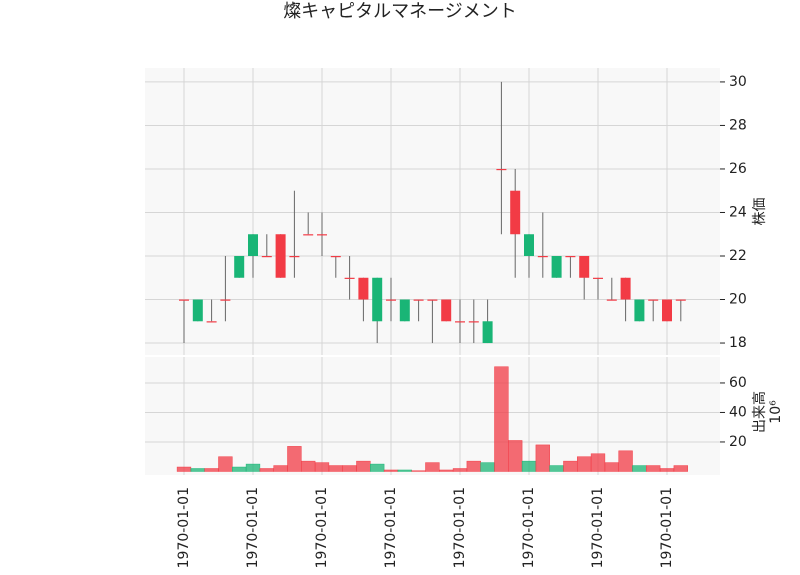 The image size is (800, 575). Describe the element at coordinates (400, 11) in the screenshot. I see `chart-title: 燦キャピタルマネージメント` at that location.